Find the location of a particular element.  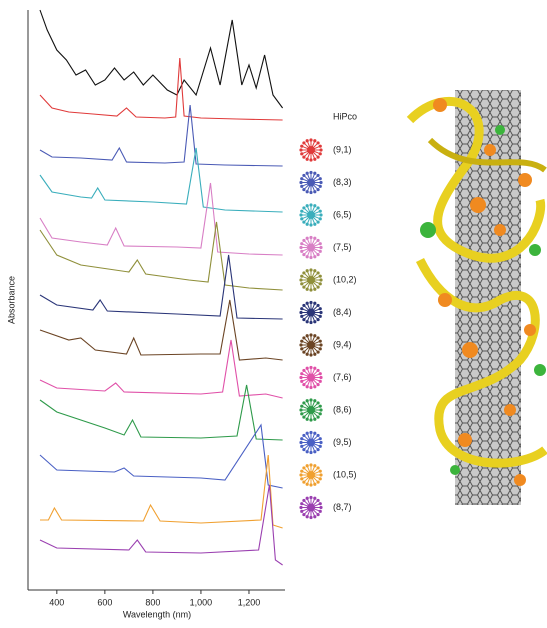

x-tick-label: 600 is located at coordinates (104, 602).